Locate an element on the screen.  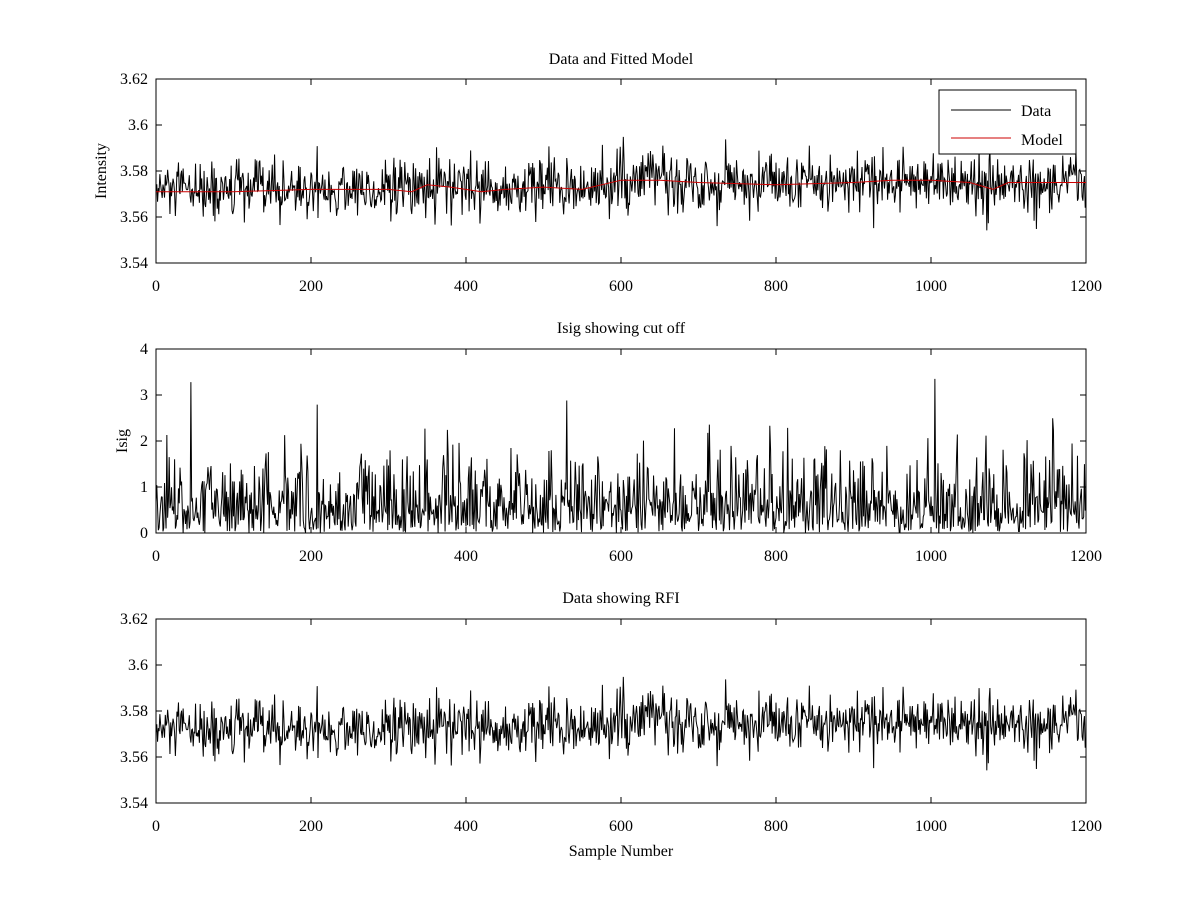
series-line-model is located at coordinates (621, 186).